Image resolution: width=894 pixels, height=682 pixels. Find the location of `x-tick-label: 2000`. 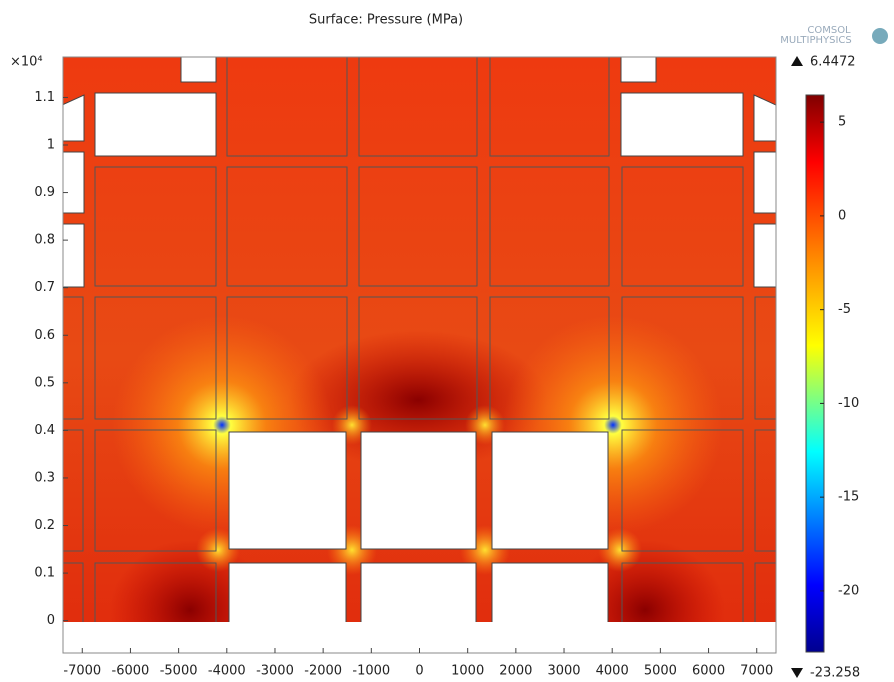

x-tick-label: 2000 is located at coordinates (515, 671).